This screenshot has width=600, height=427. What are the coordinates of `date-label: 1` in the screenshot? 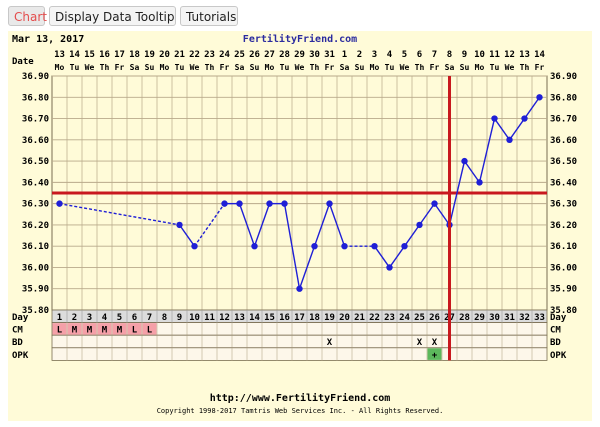 It's located at (344, 55).